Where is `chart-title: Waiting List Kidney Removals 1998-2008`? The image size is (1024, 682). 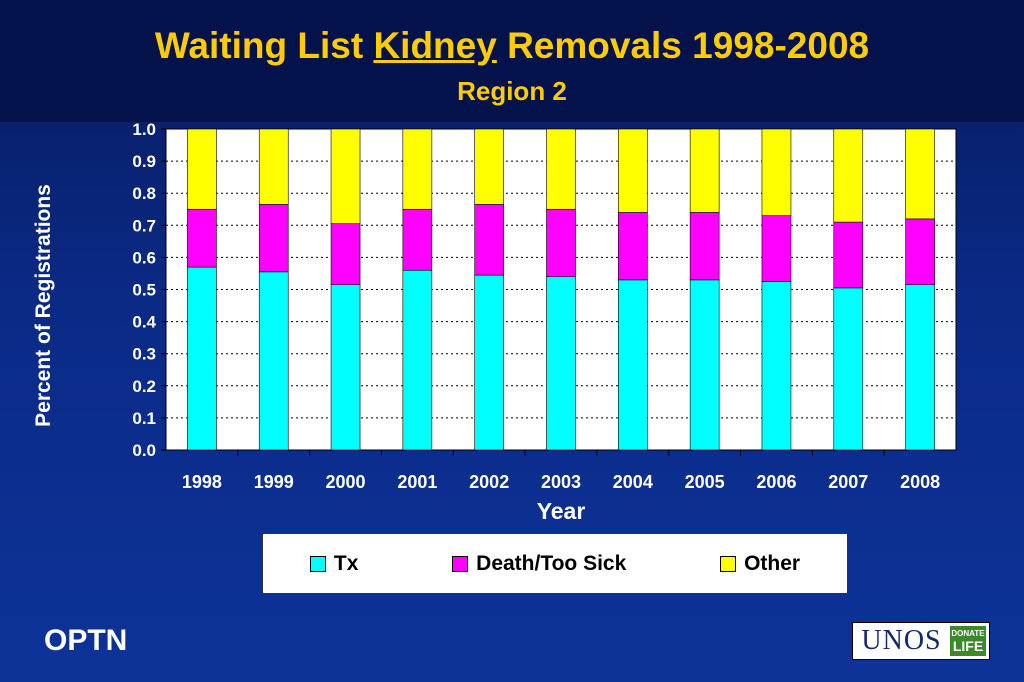
chart-title: Waiting List Kidney Removals 1998-2008 is located at coordinates (512, 46).